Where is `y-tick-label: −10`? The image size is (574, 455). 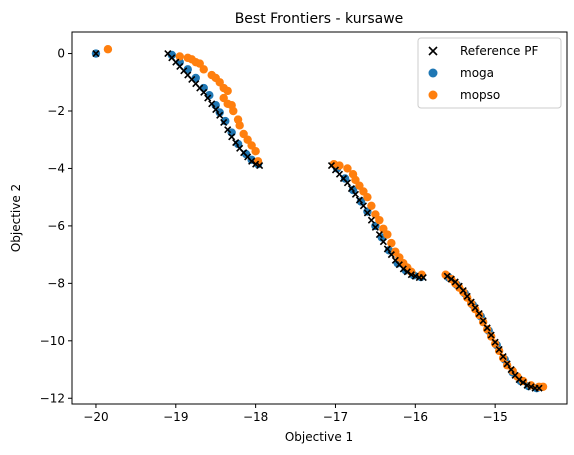 y-tick-label: −10 is located at coordinates (52, 341).